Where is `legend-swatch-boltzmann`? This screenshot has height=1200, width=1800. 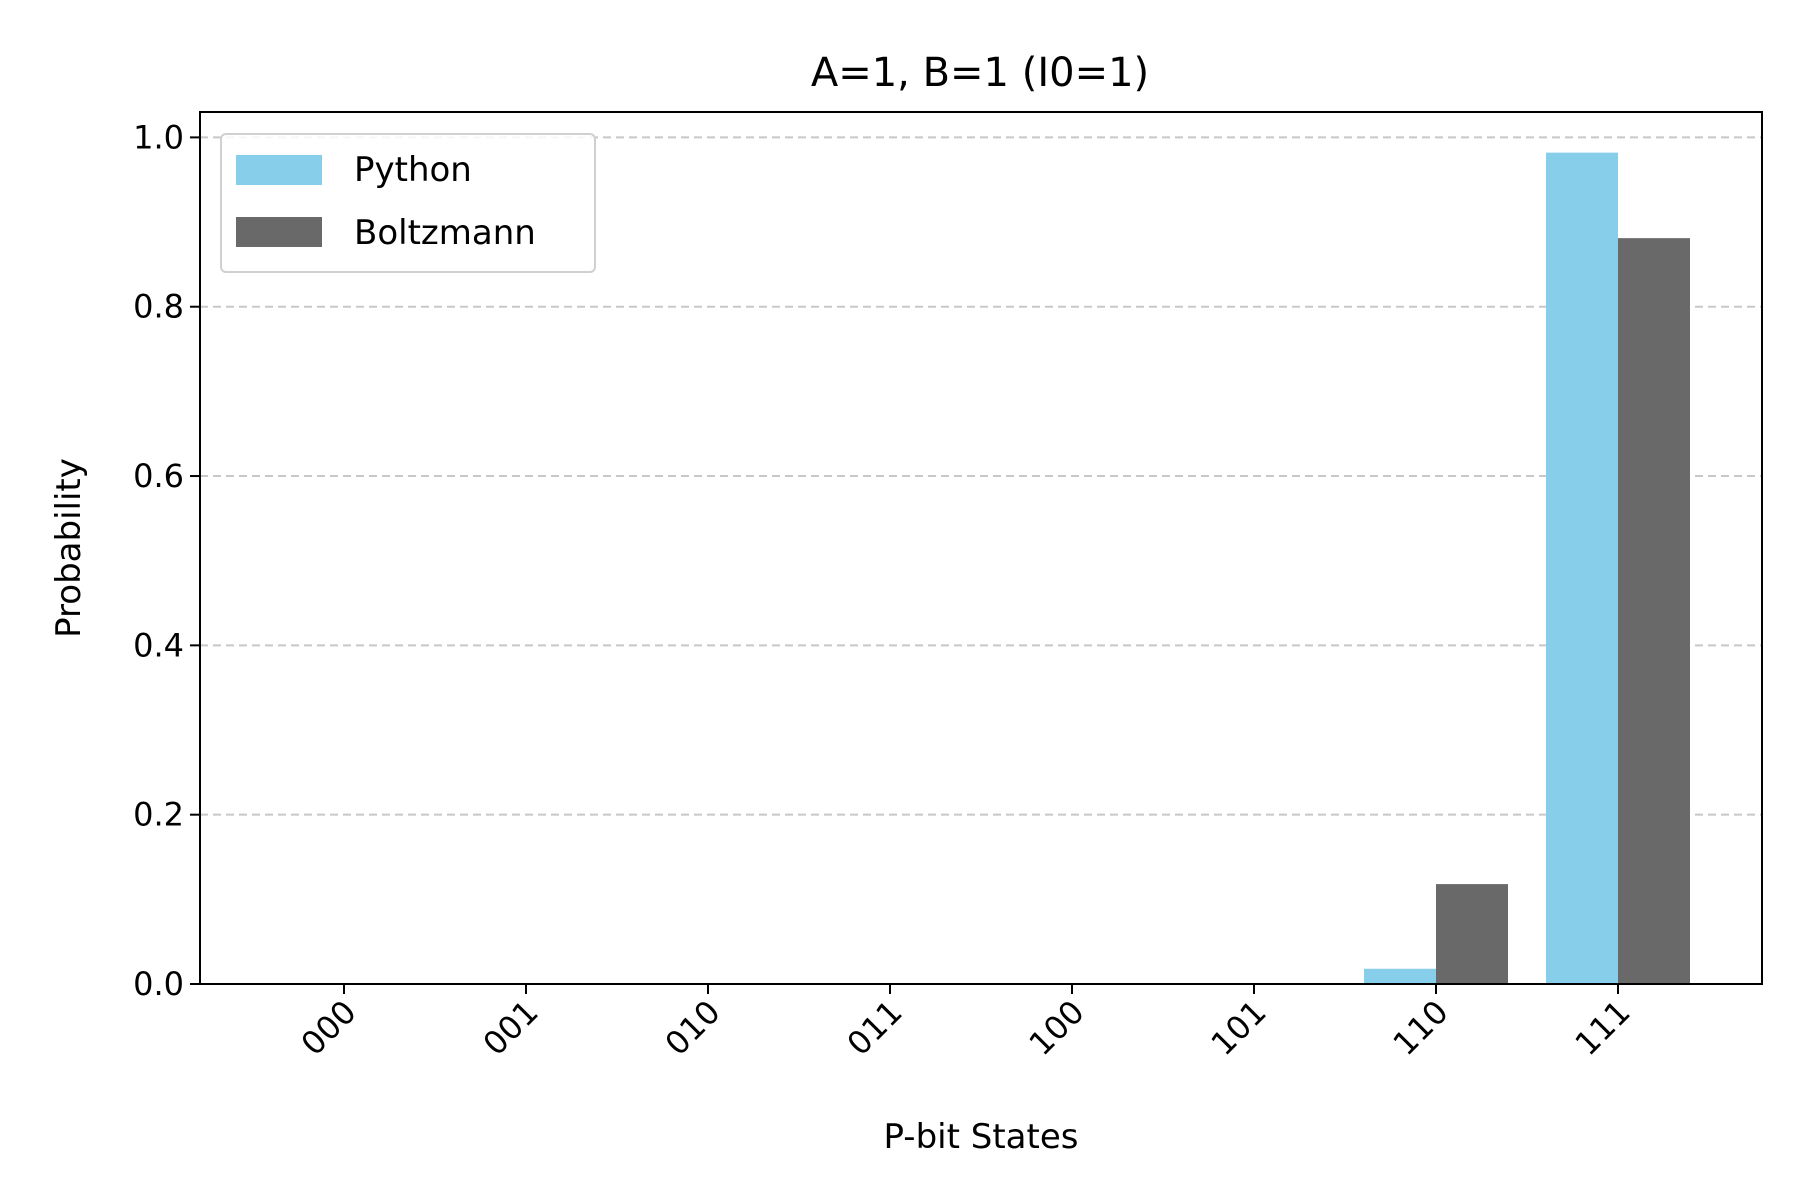
legend-swatch-boltzmann is located at coordinates (279, 232).